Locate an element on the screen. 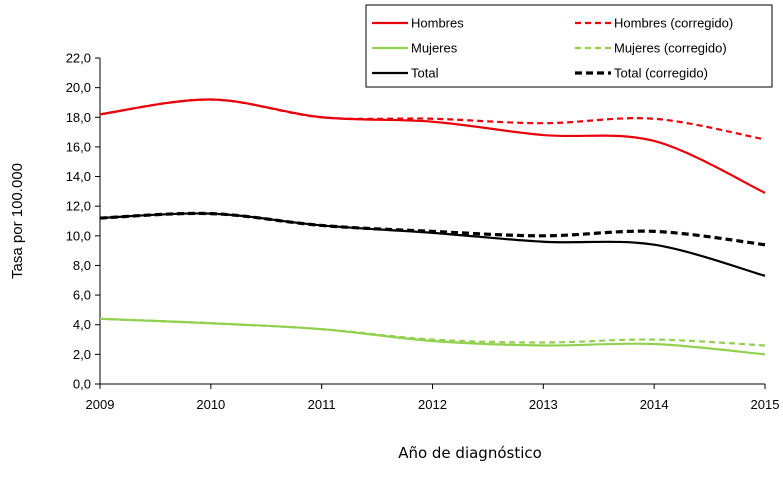  x-tick-label: 2013 is located at coordinates (543, 404).